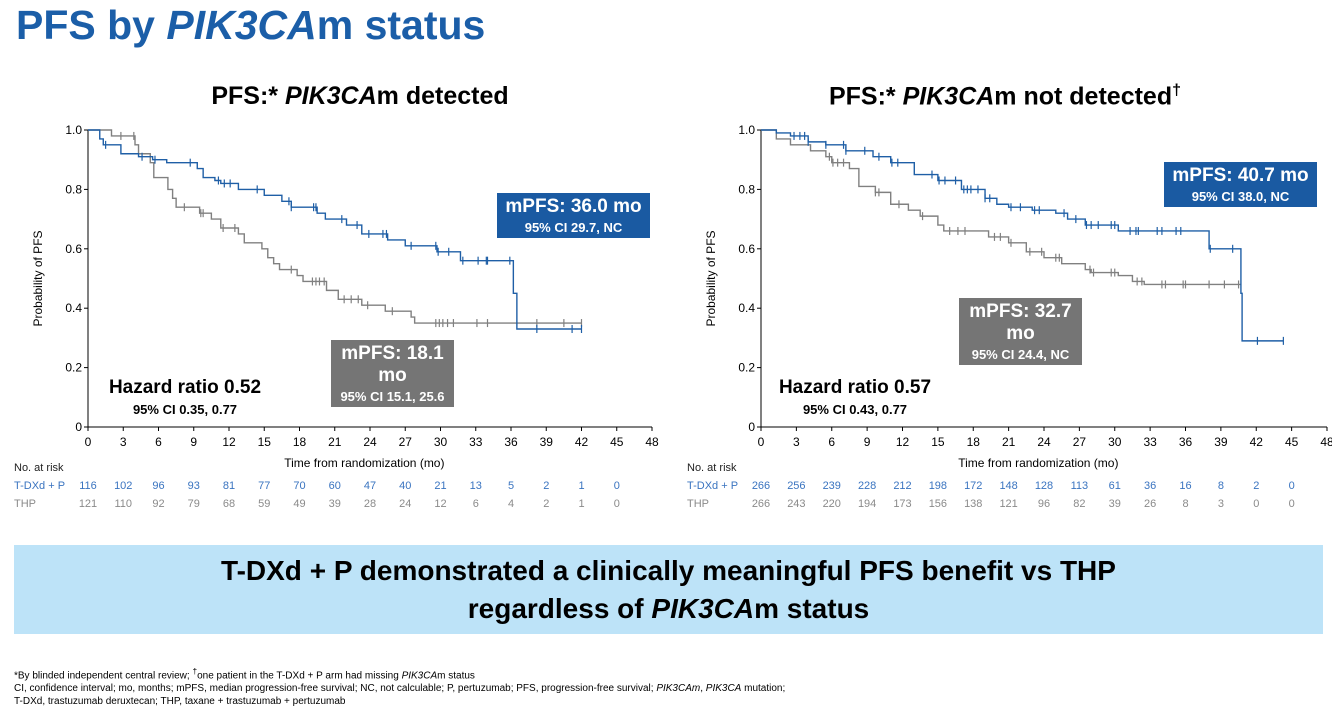  I want to click on hazard-ratio-ci: 95% CI 0.43, 0.77, so click(855, 409).